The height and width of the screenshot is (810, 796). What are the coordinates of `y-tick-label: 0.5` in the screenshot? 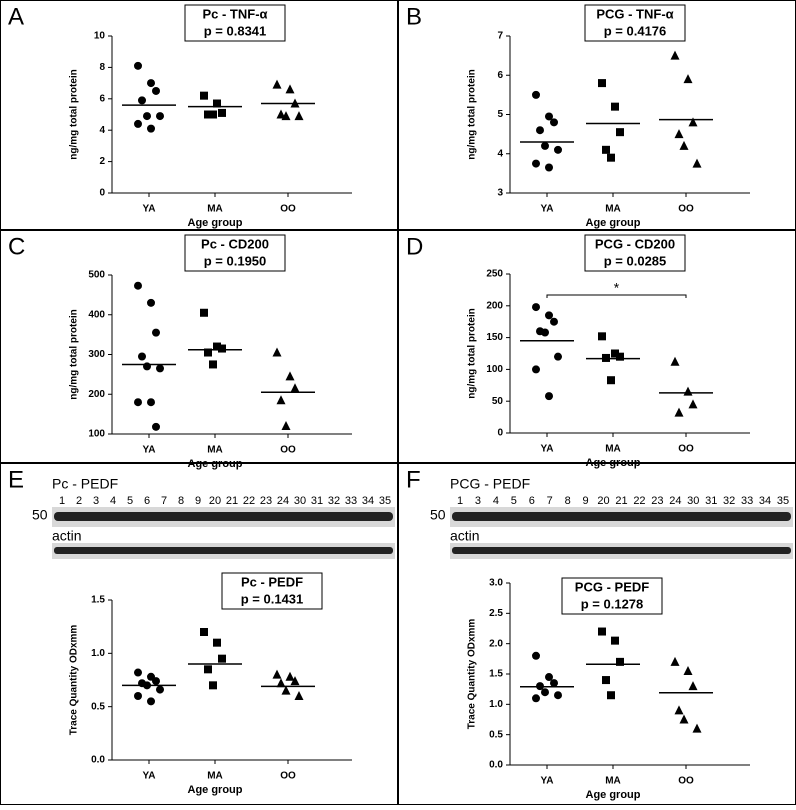 It's located at (98, 706).